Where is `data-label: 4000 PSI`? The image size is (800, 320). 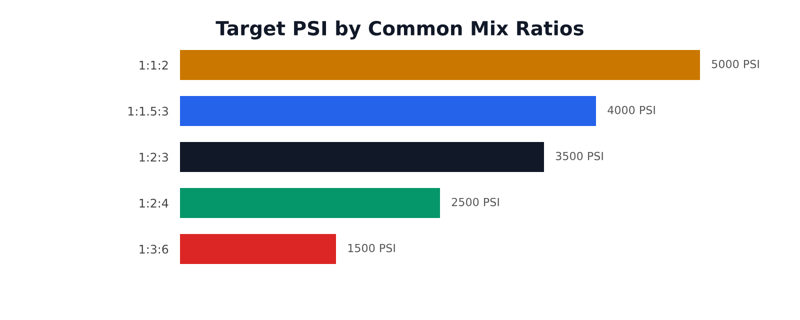
data-label: 4000 PSI is located at coordinates (631, 110).